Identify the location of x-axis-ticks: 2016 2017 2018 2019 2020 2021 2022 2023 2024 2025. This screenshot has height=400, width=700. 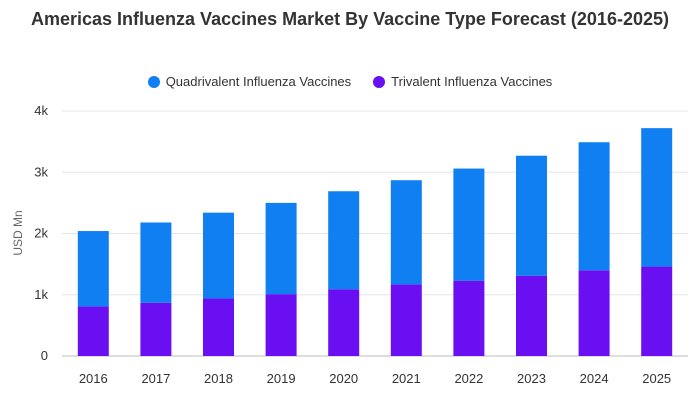
(375, 378).